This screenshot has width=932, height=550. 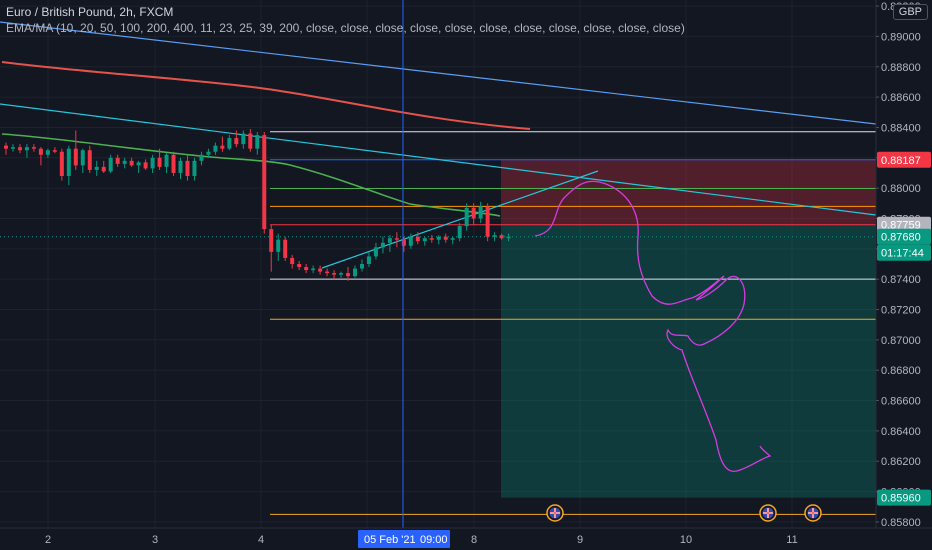 What do you see at coordinates (901, 462) in the screenshot?
I see `price-axis-label: 0.86200` at bounding box center [901, 462].